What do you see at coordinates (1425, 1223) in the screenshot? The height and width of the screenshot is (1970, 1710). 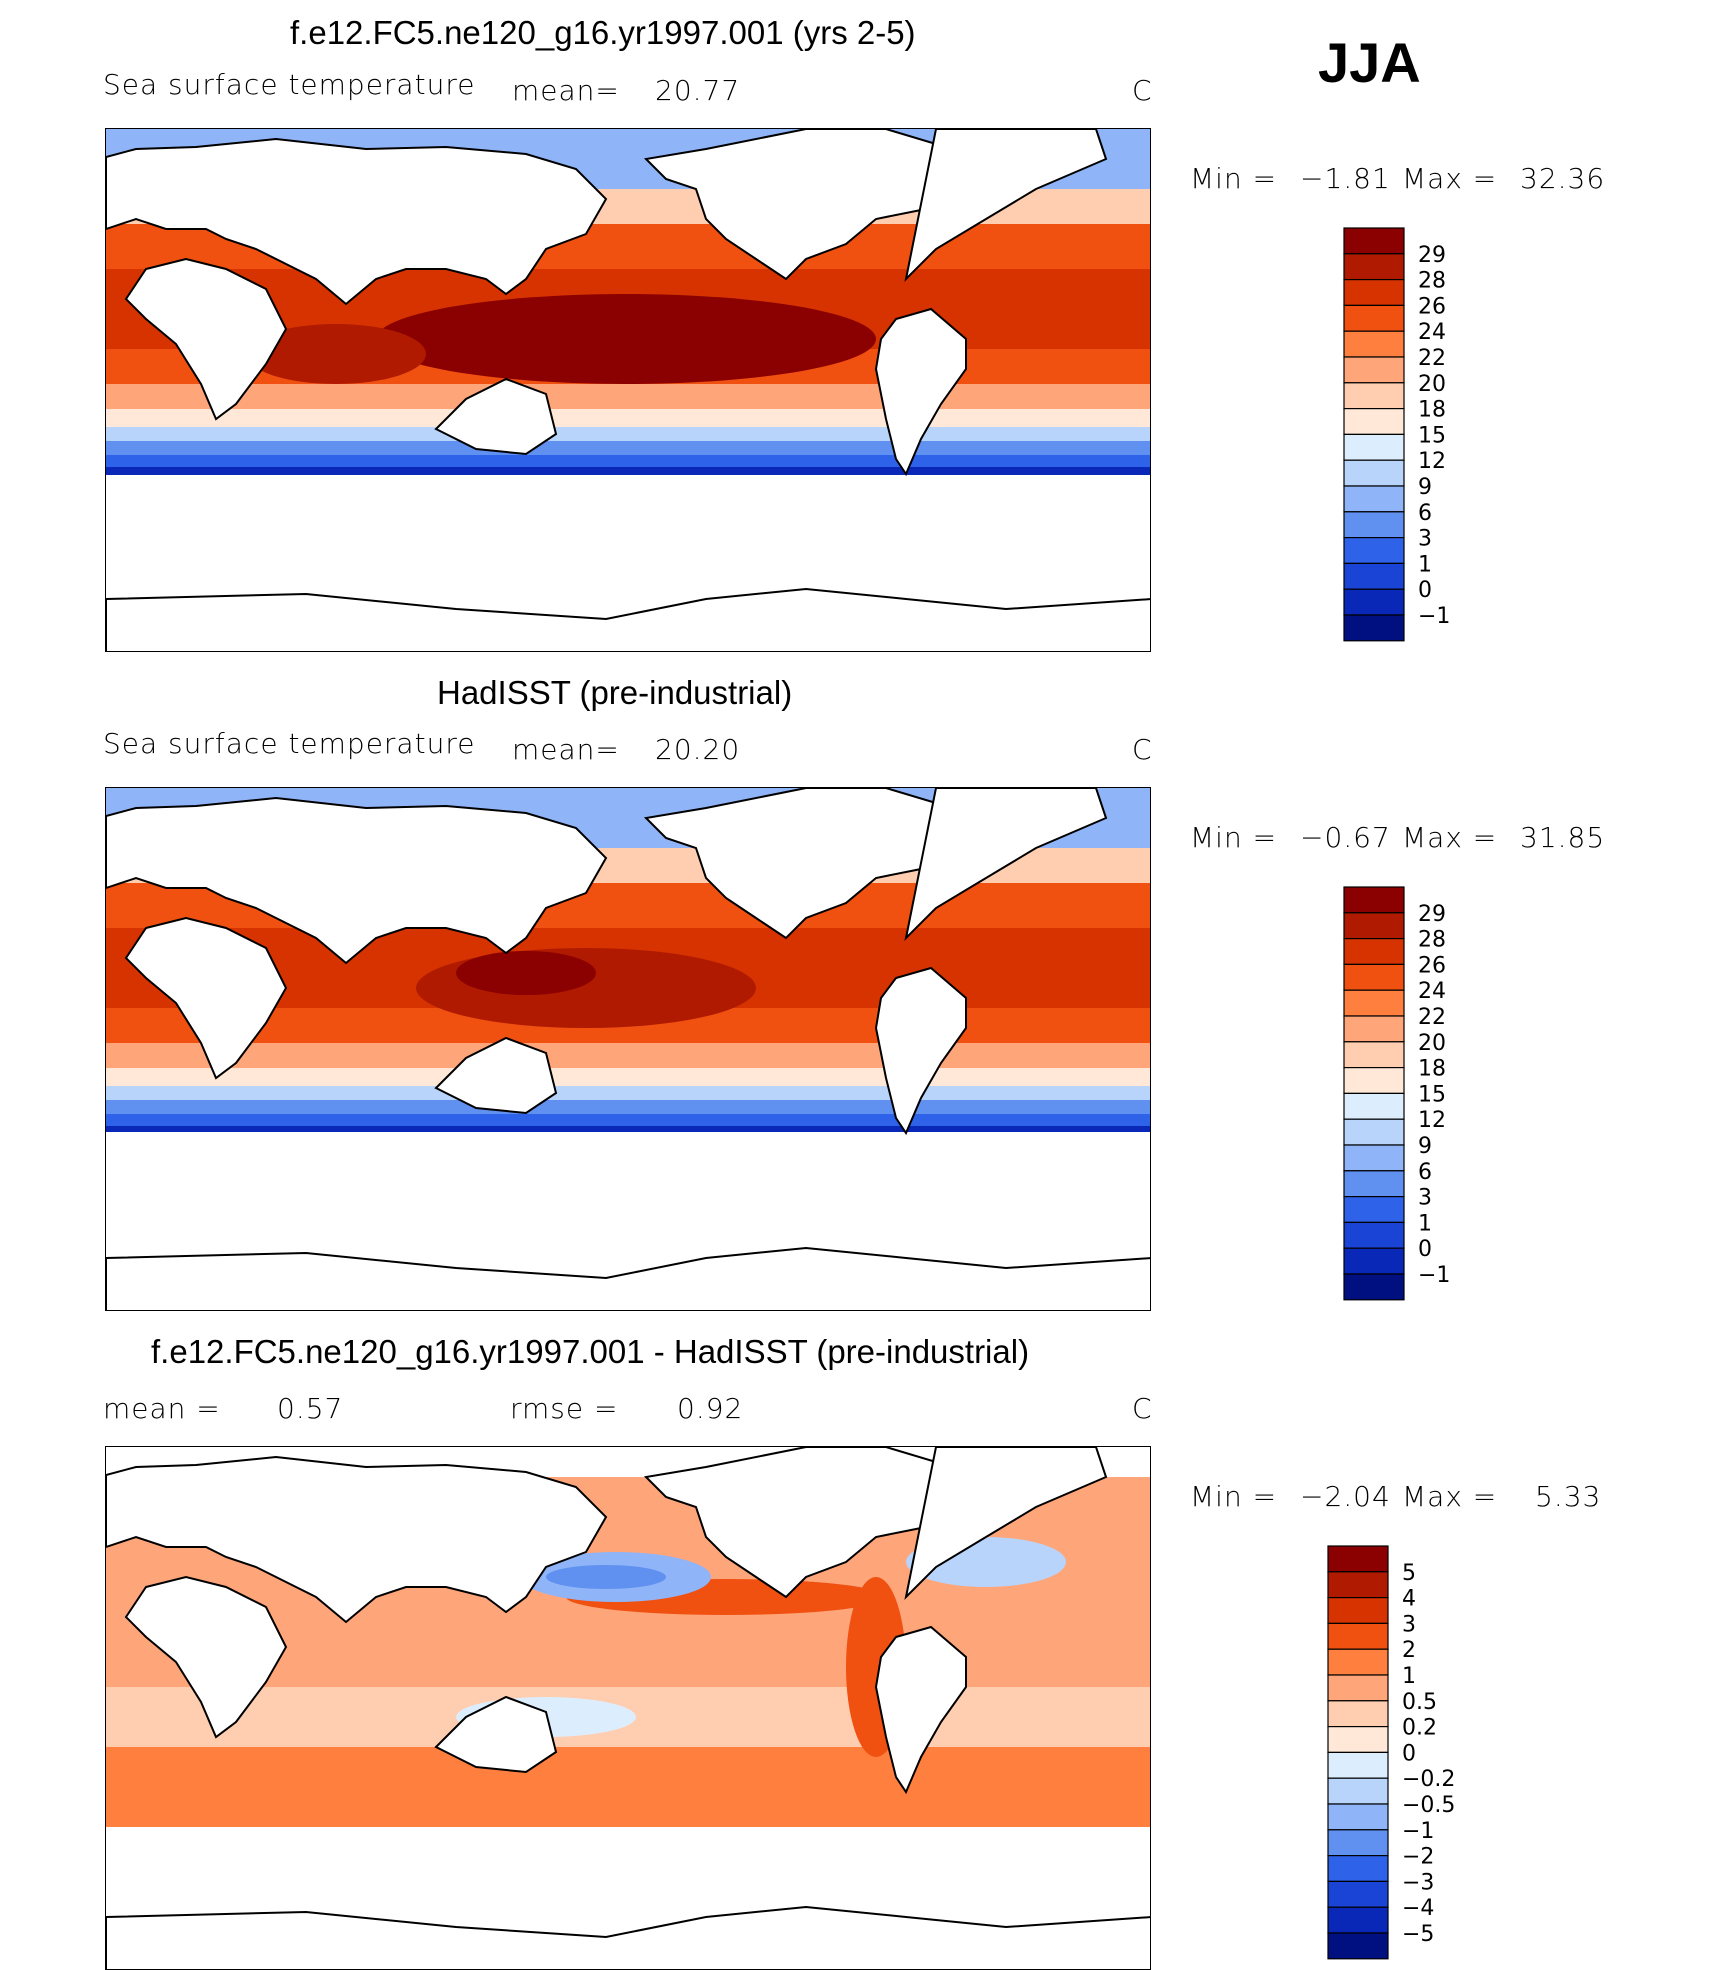 I see `colorbar-tick-label: 1` at bounding box center [1425, 1223].